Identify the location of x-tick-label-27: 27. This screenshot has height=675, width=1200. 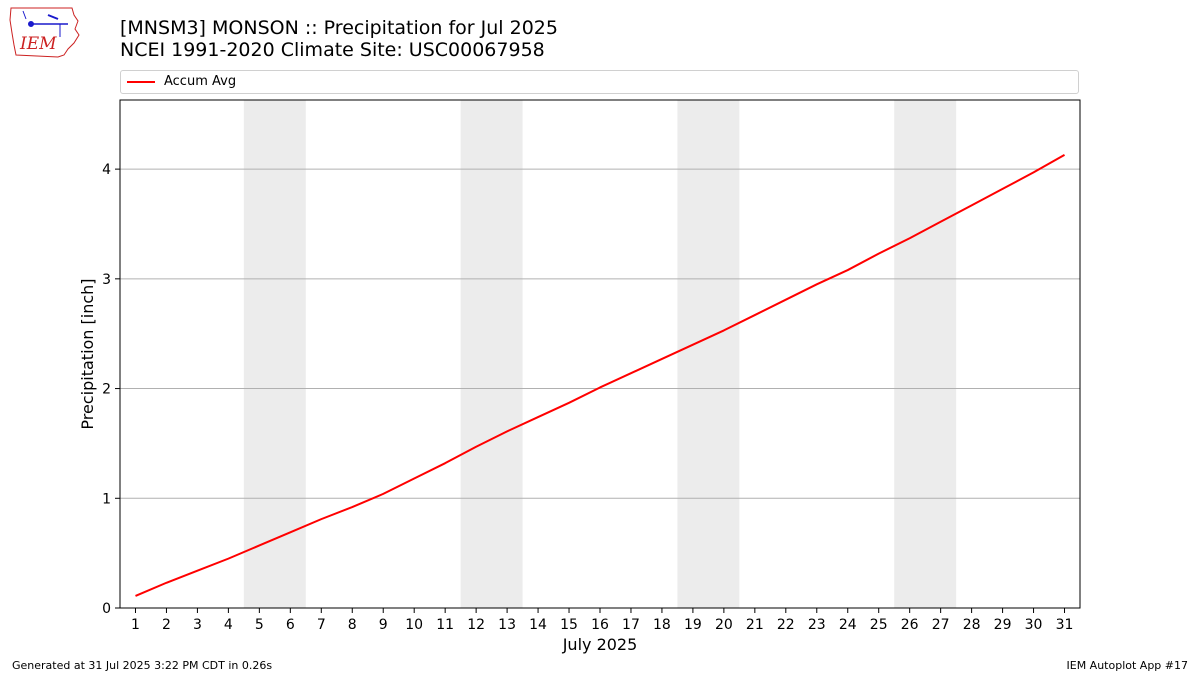
(941, 625).